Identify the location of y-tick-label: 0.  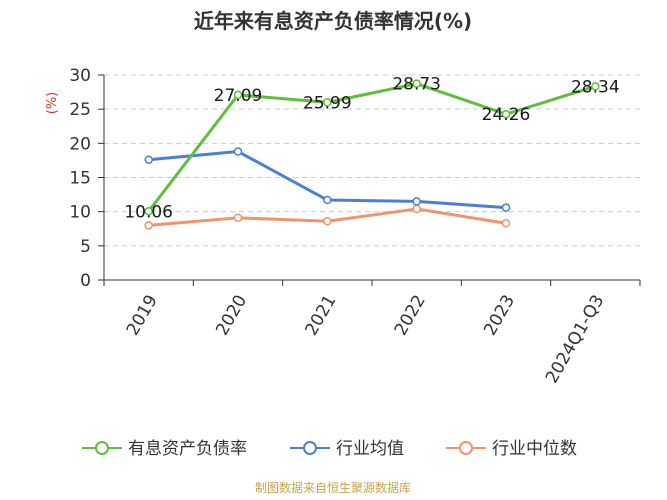
(85, 281).